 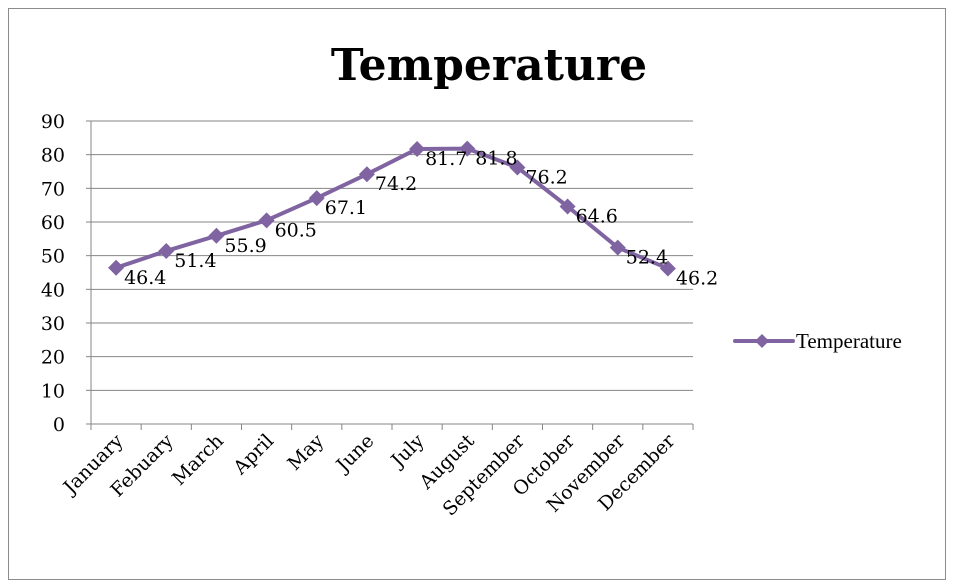 I want to click on data-label: 76.2, so click(x=546, y=177).